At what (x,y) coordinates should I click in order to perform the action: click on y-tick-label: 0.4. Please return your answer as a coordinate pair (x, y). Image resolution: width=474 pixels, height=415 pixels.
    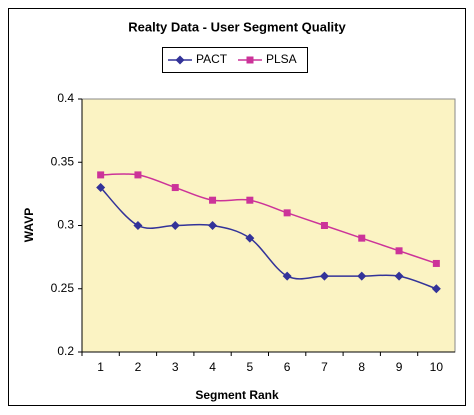
    Looking at the image, I should click on (65, 98).